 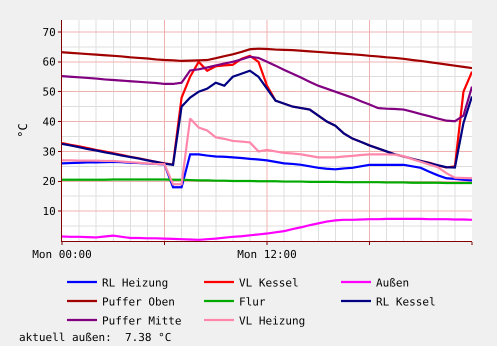 What do you see at coordinates (406, 301) in the screenshot?
I see `legend-label: RL Kessel` at bounding box center [406, 301].